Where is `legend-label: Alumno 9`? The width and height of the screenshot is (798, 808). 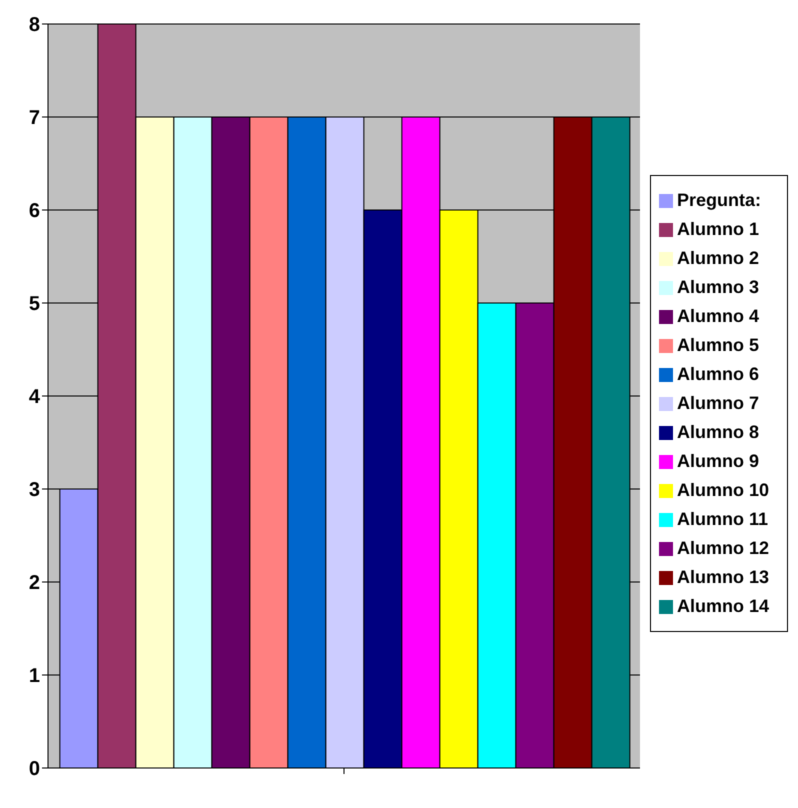
legend-label: Alumno 9 is located at coordinates (717, 460).